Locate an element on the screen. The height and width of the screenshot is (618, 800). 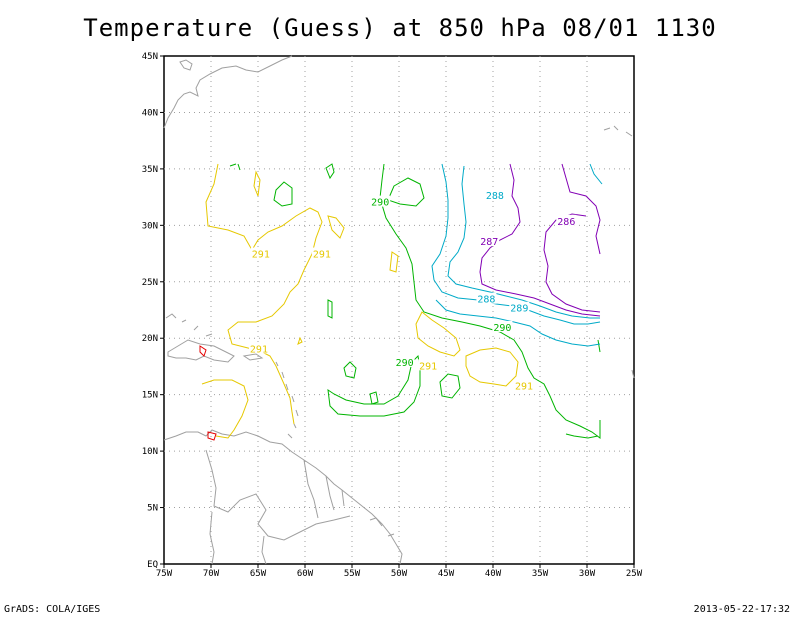
lon-label: 75W is located at coordinates (164, 574).